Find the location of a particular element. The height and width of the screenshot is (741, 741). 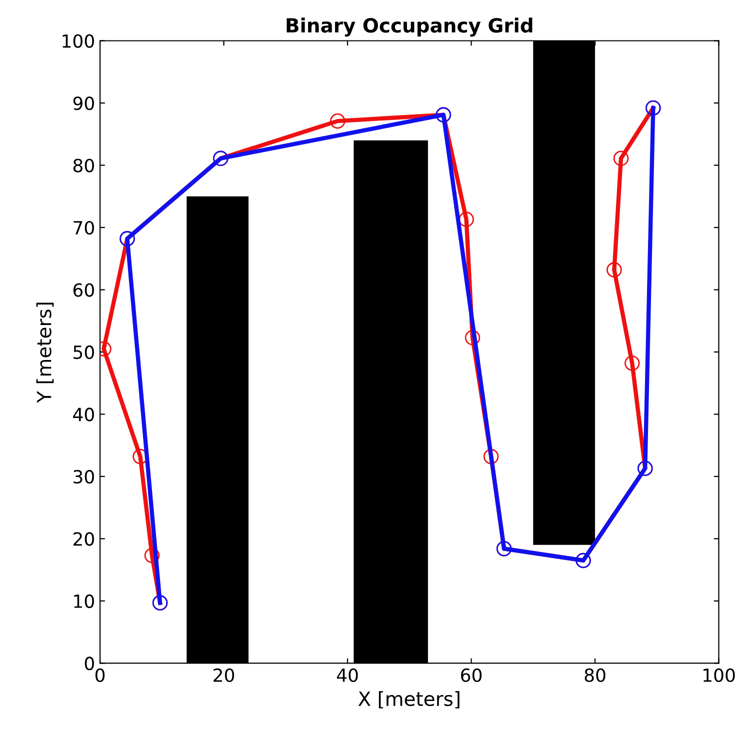

y-tick-label: 20 is located at coordinates (84, 539).